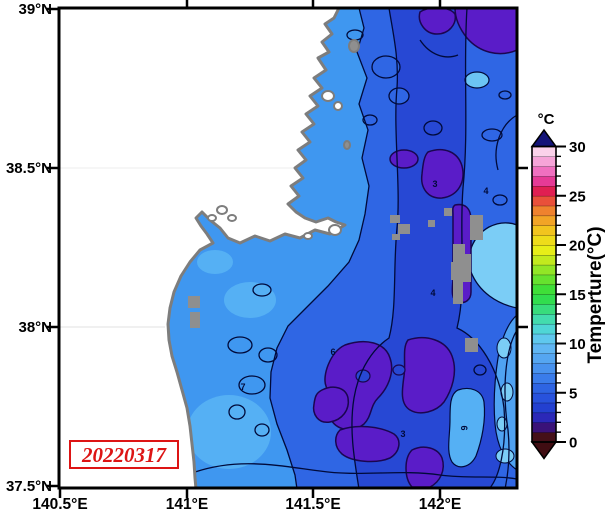  I want to click on colorbar-tick-label: 5, so click(573, 393).